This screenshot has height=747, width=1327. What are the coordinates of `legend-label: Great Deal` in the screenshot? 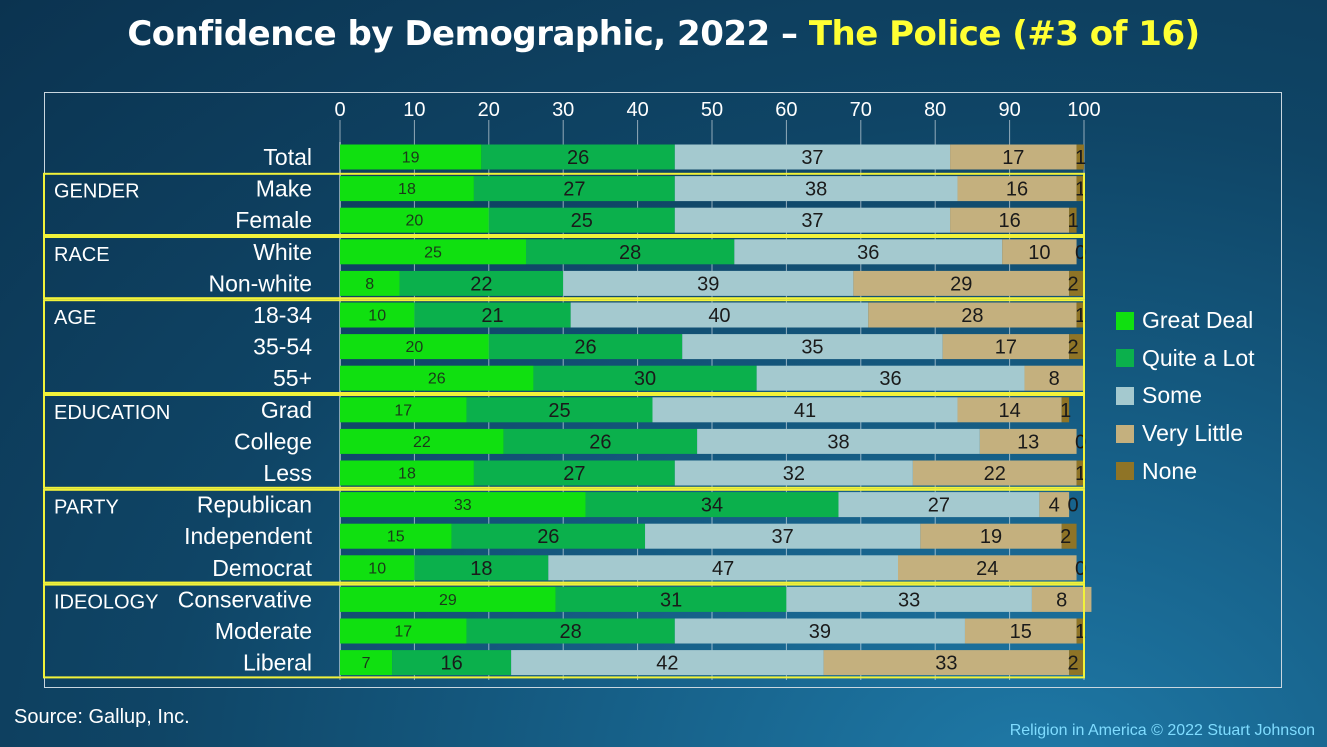 It's located at (1198, 320).